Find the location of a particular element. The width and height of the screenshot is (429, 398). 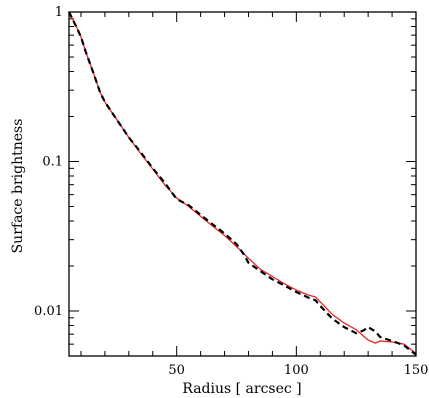

x-tick-label: 150 is located at coordinates (416, 370).